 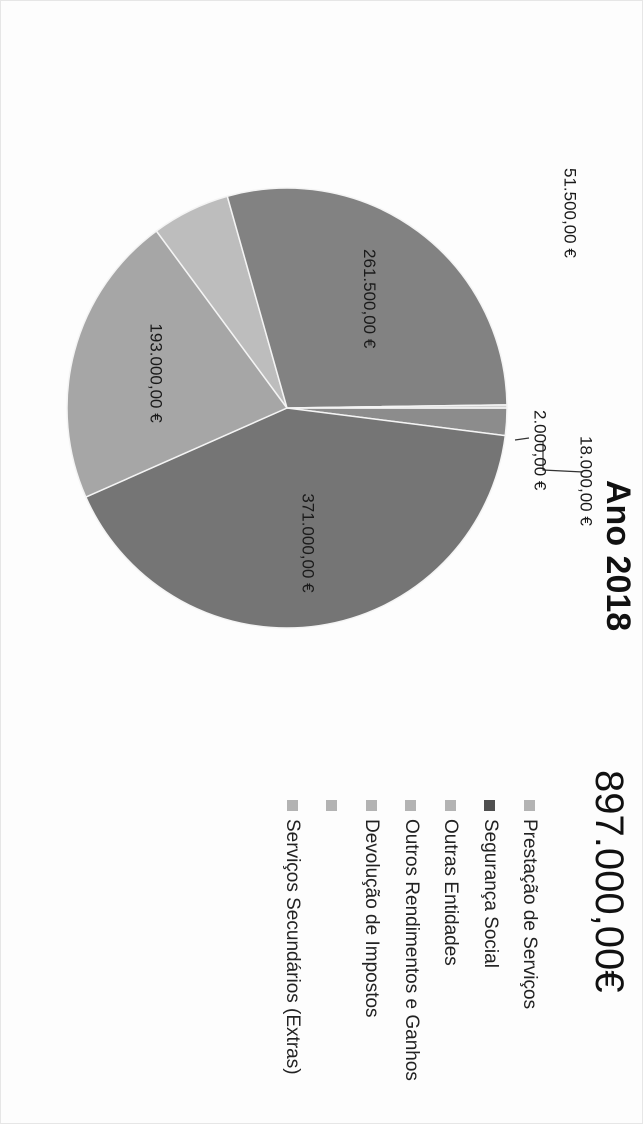 What do you see at coordinates (307, 543) in the screenshot?
I see `slice-label: 371.000,00 €` at bounding box center [307, 543].